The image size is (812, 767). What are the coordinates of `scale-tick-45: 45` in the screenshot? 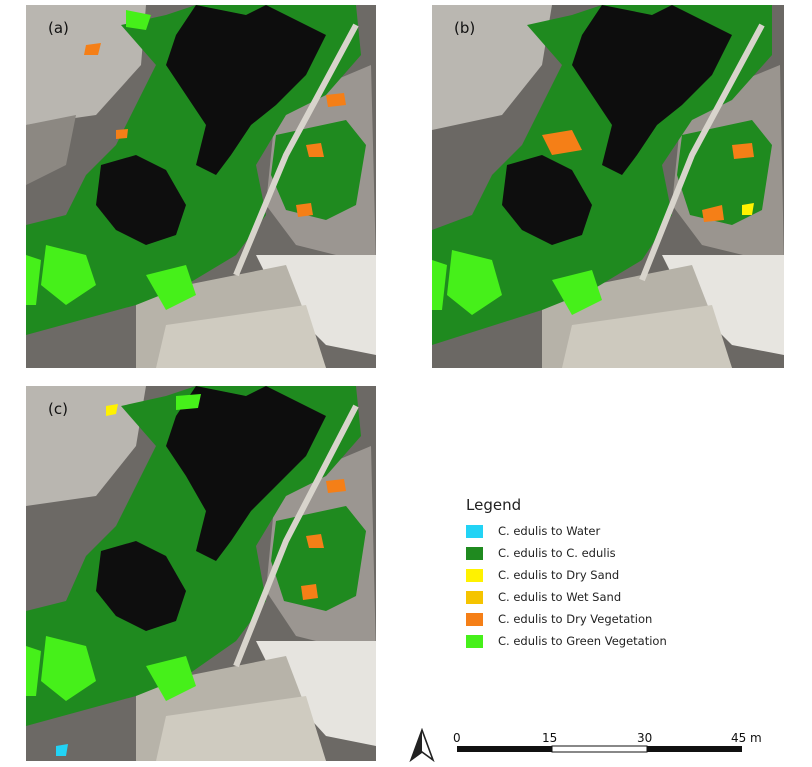 It's located at (738, 738).